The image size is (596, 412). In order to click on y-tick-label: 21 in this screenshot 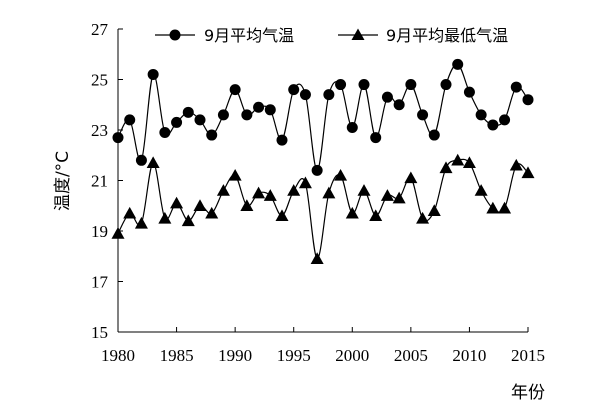, I will do `click(99, 181)`.